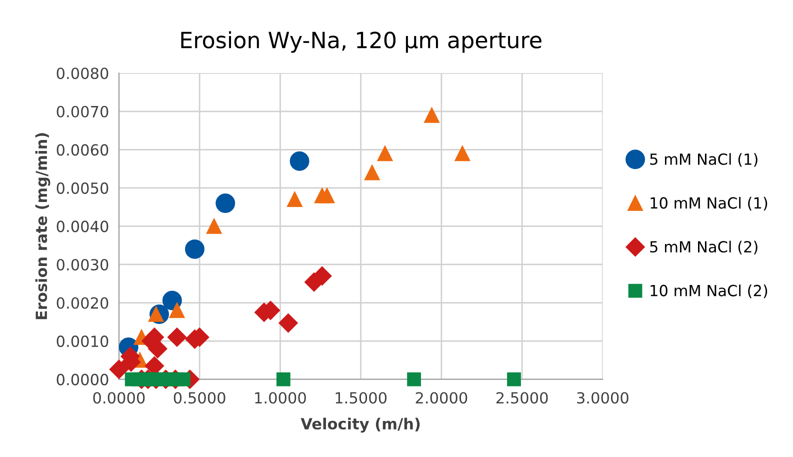 This screenshot has height=457, width=793. Describe the element at coordinates (119, 398) in the screenshot. I see `x-tick-label: 0.0000` at that location.